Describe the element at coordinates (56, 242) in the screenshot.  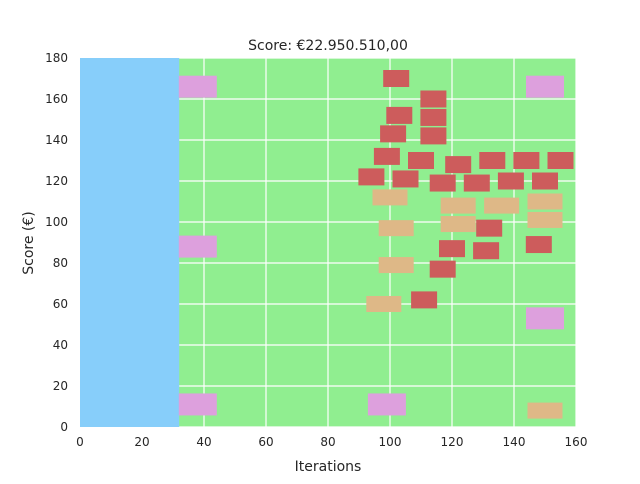
I see `y-axis-ticks: 0 20 40 60 80 100 120 140 160 180` at that location.